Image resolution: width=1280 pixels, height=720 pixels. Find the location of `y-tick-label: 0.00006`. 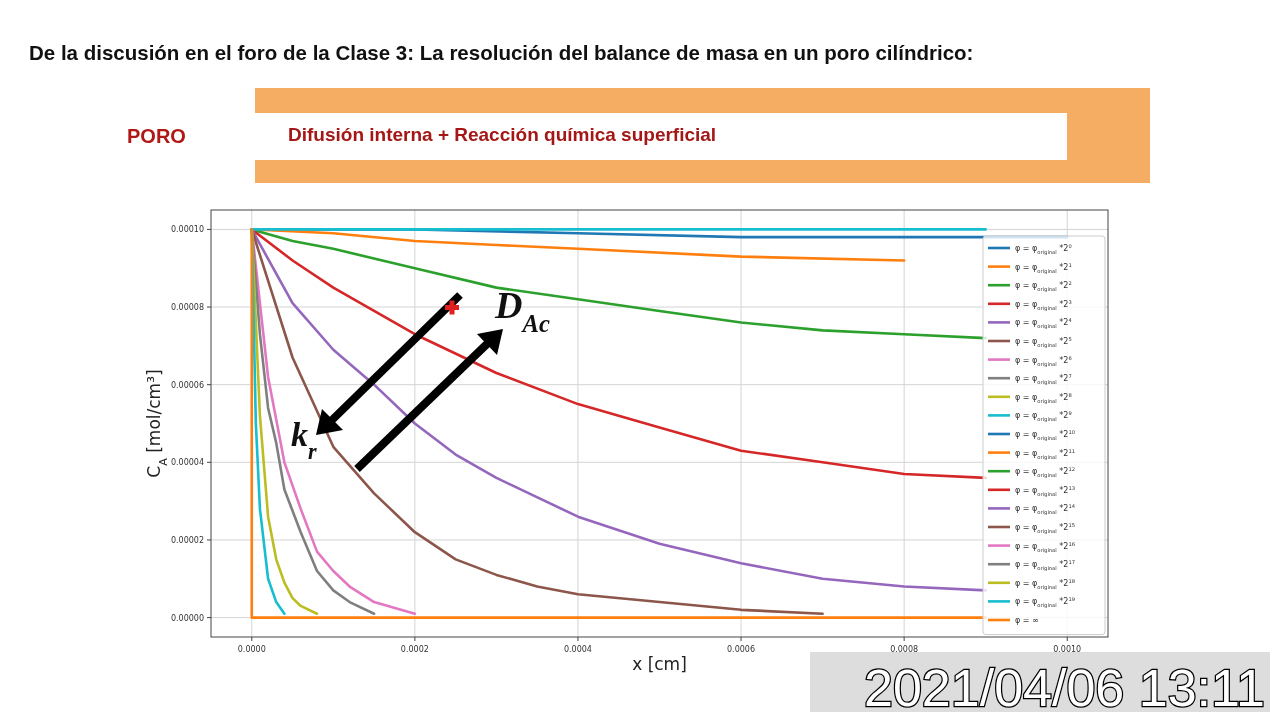

y-tick-label: 0.00006 is located at coordinates (187, 385).